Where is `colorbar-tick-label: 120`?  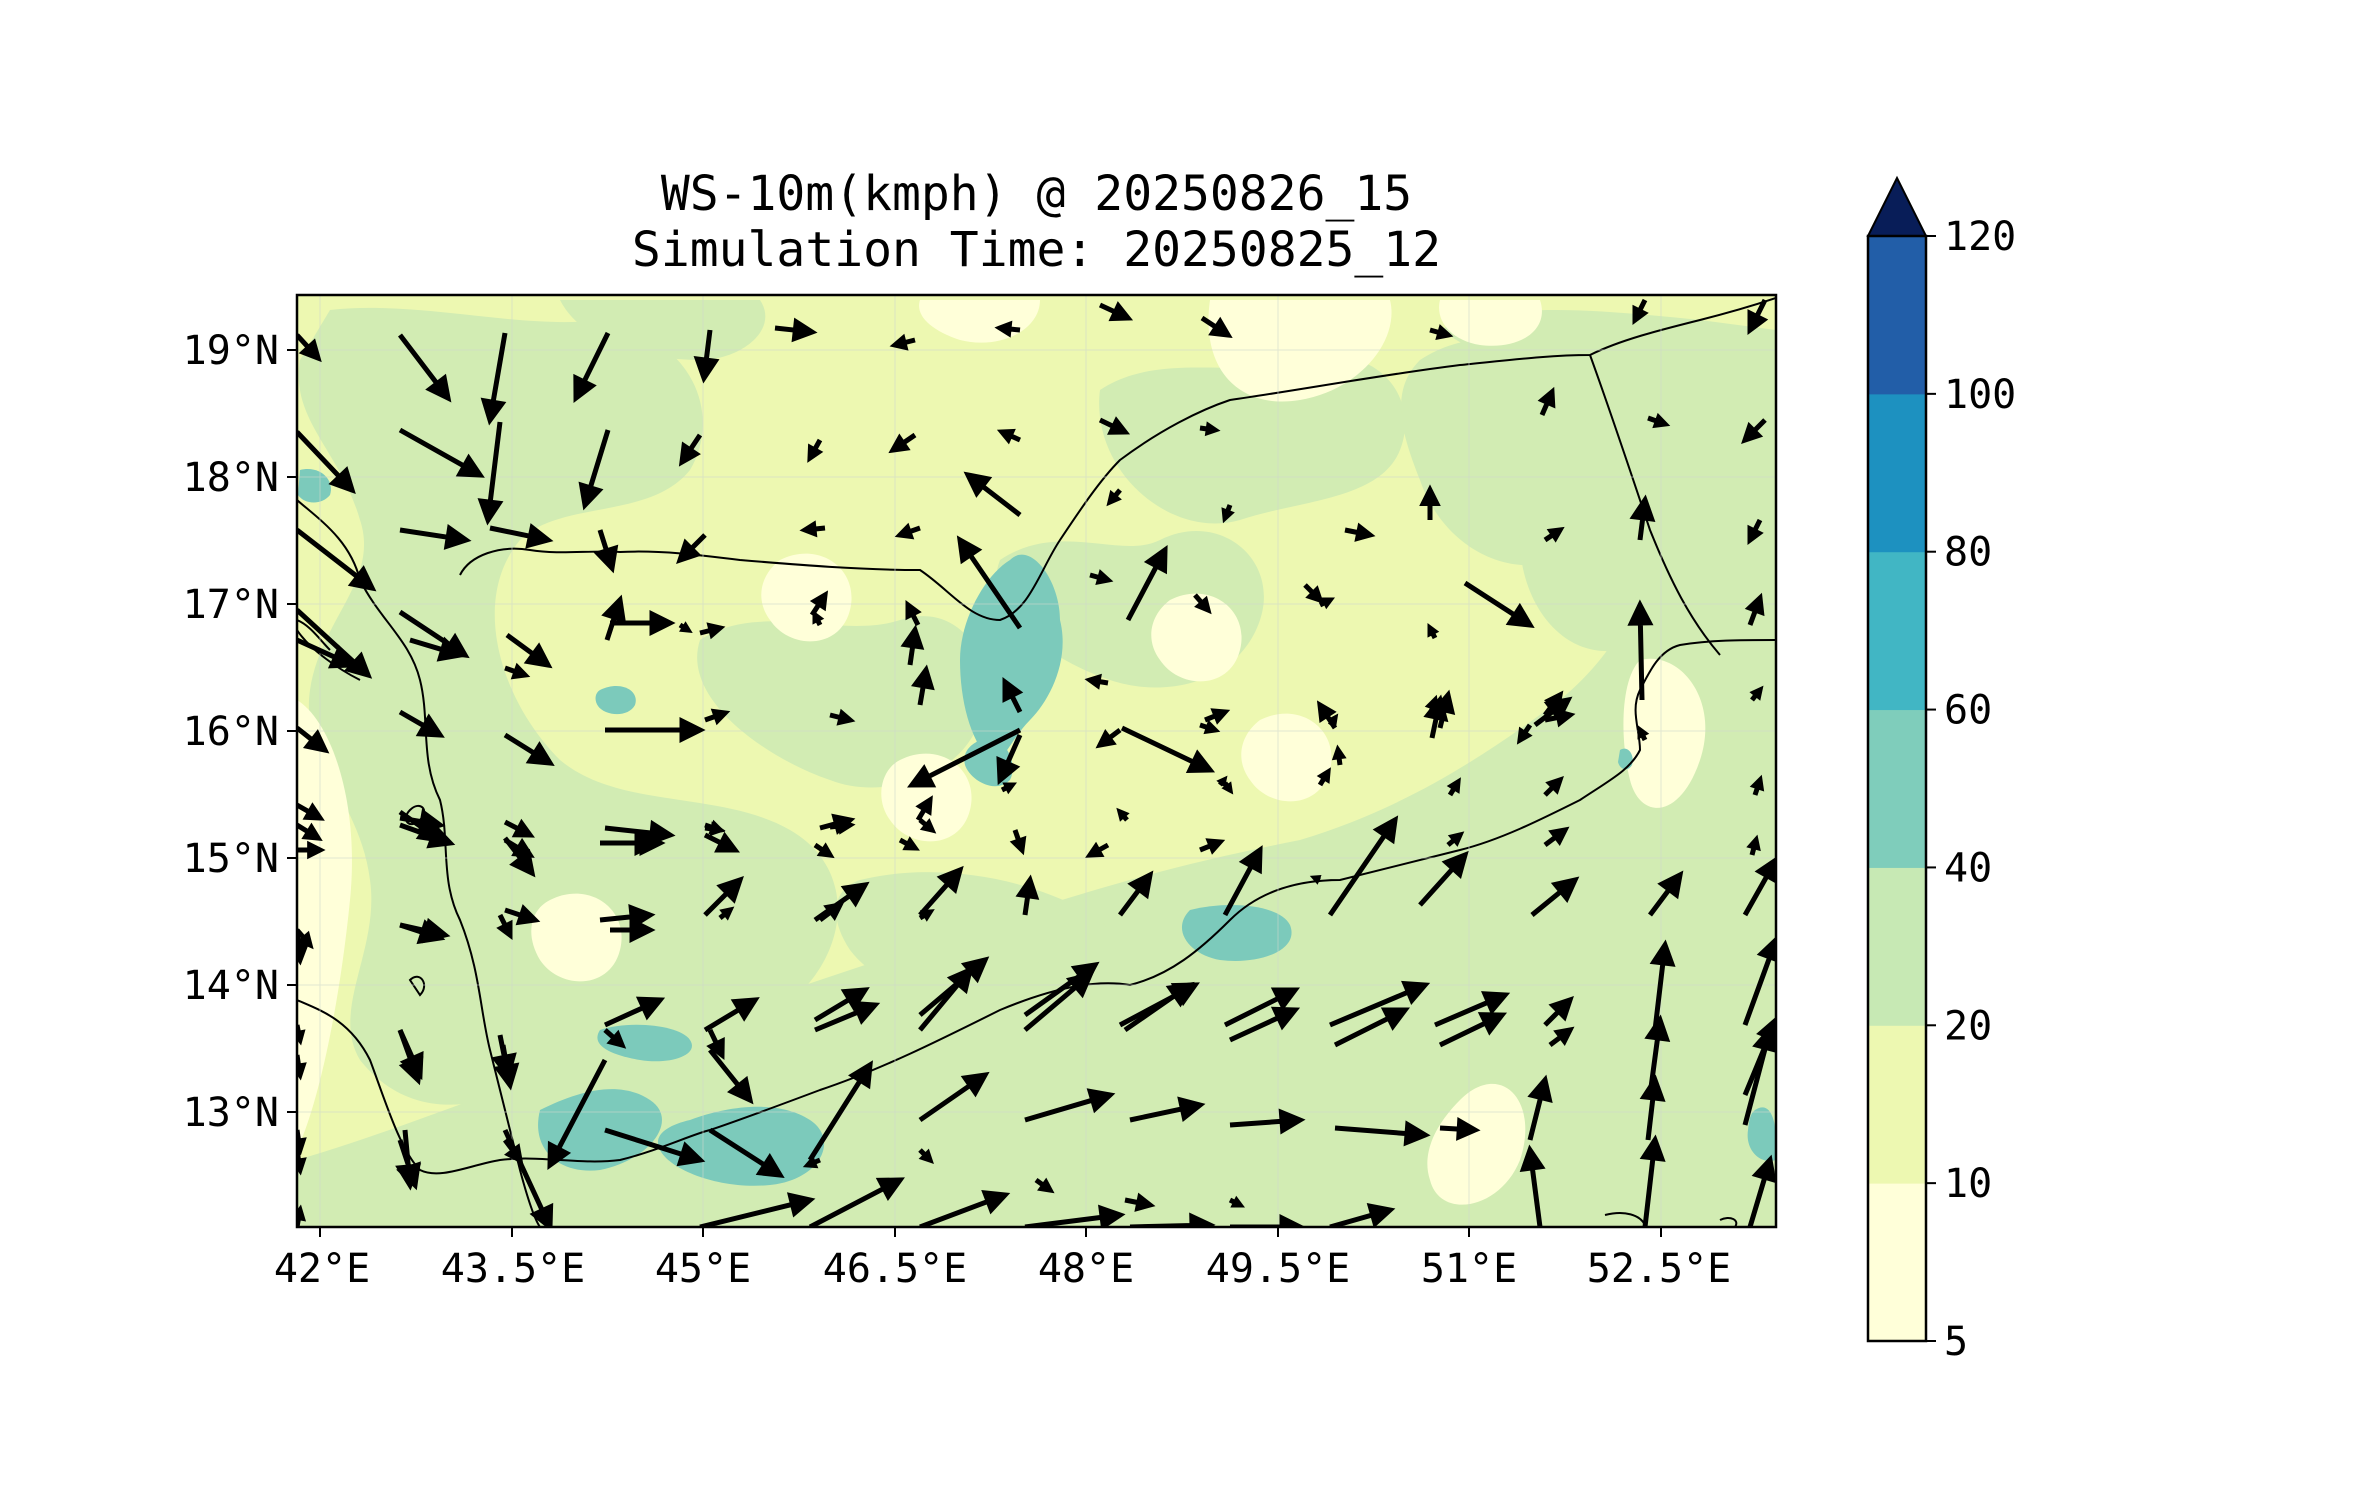 colorbar-tick-label: 120 is located at coordinates (1980, 237).